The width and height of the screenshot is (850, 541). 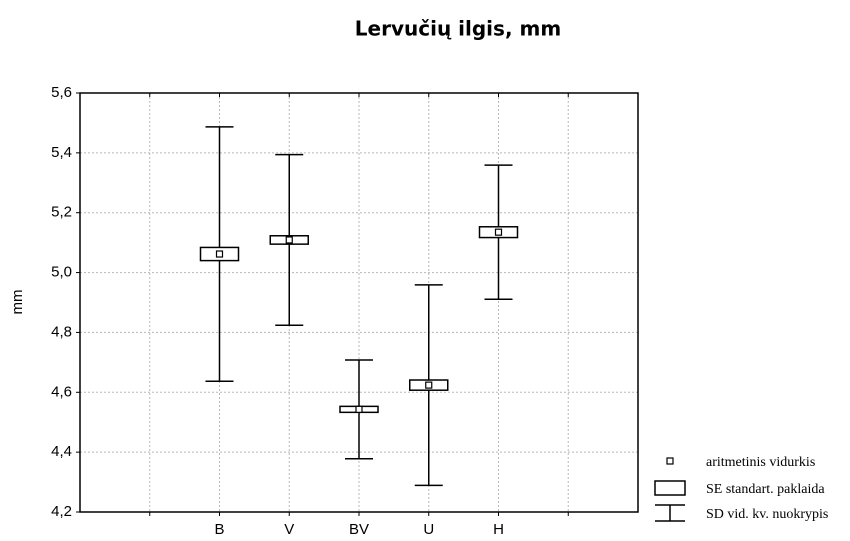 I want to click on y-tick-label: 5,0, so click(x=61, y=272).